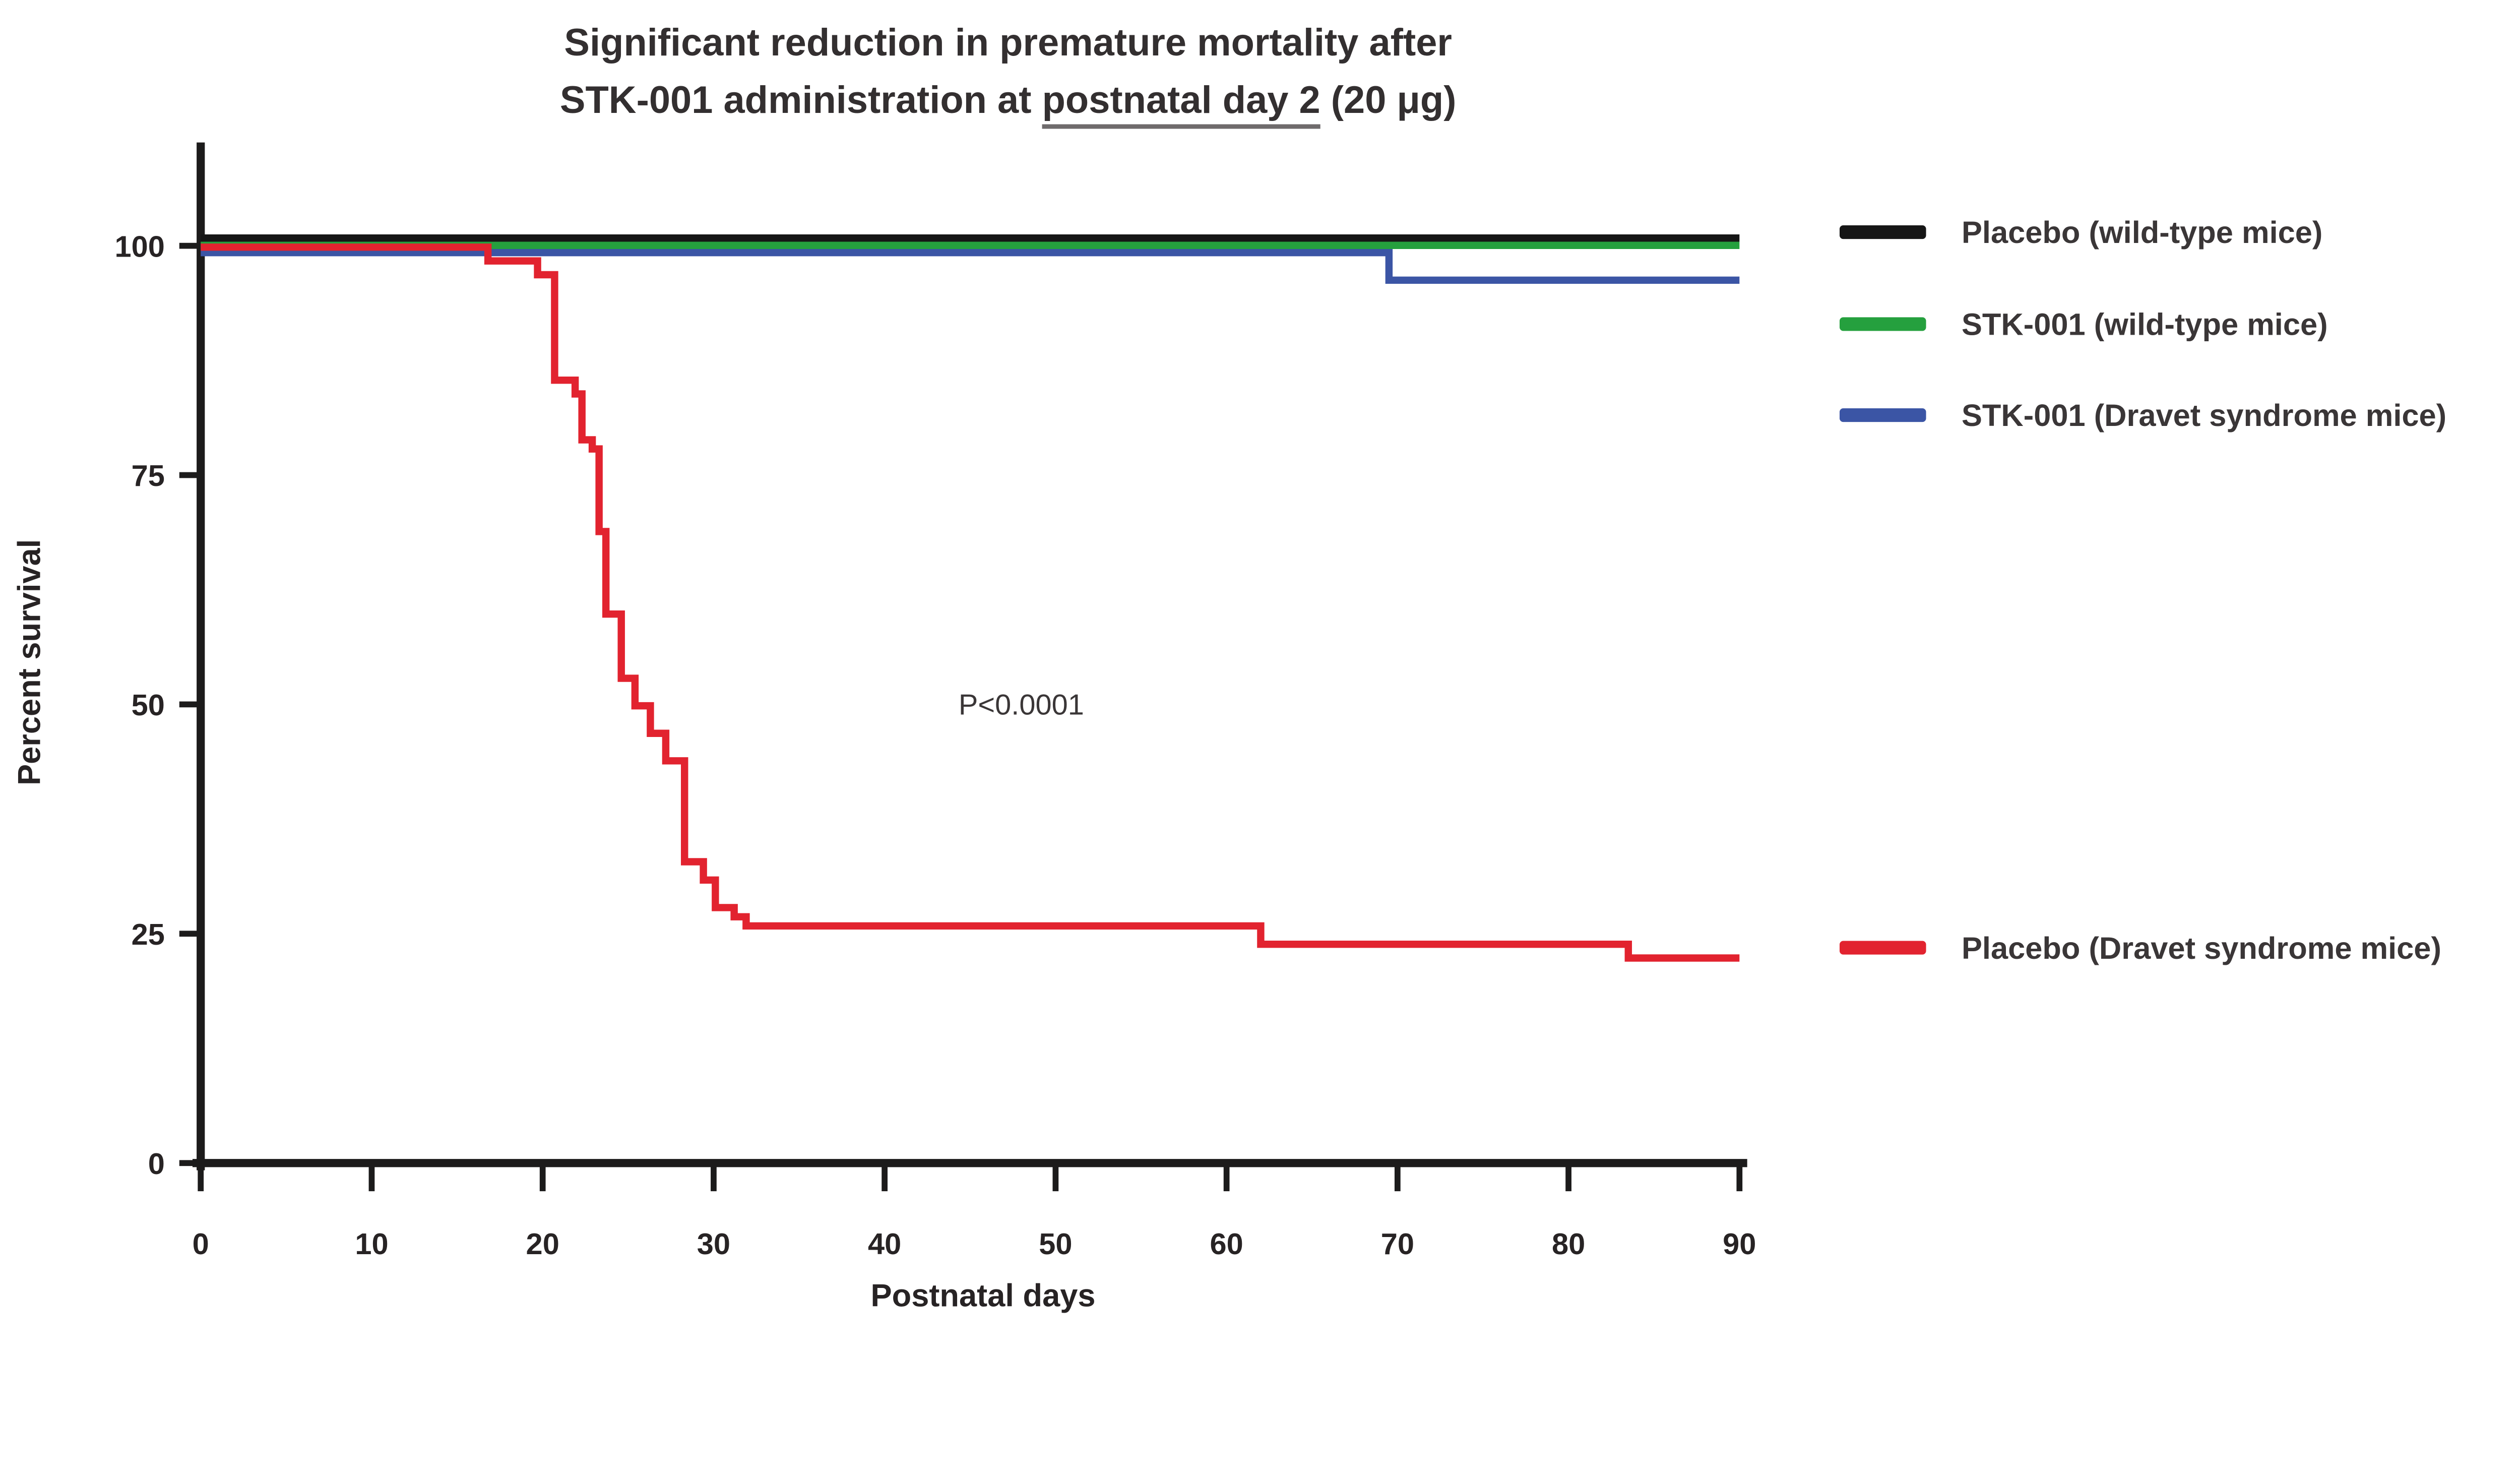 The image size is (2520, 1479). Describe the element at coordinates (974, 1212) in the screenshot. I see `x-axis-ticks: 0 10 20 30 40 50 60 70 80 90` at that location.